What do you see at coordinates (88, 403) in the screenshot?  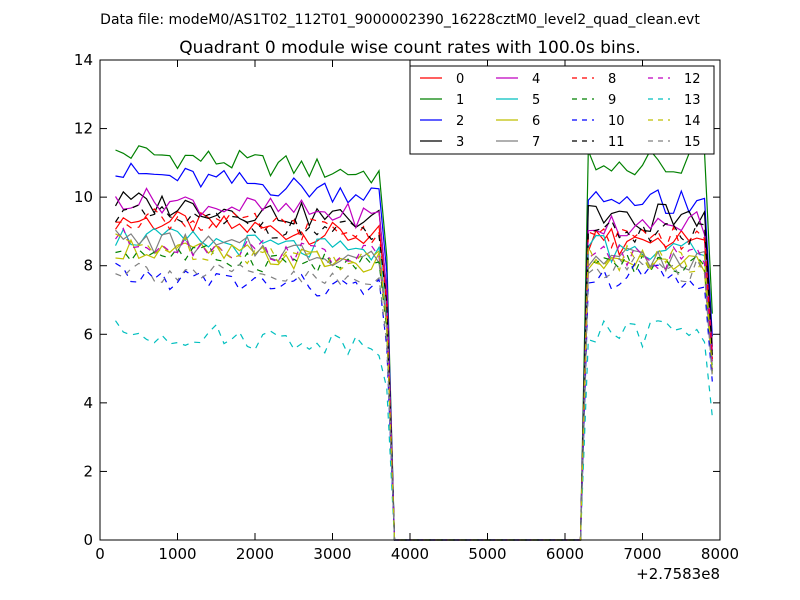 I see `y-tick-label: 4` at bounding box center [88, 403].